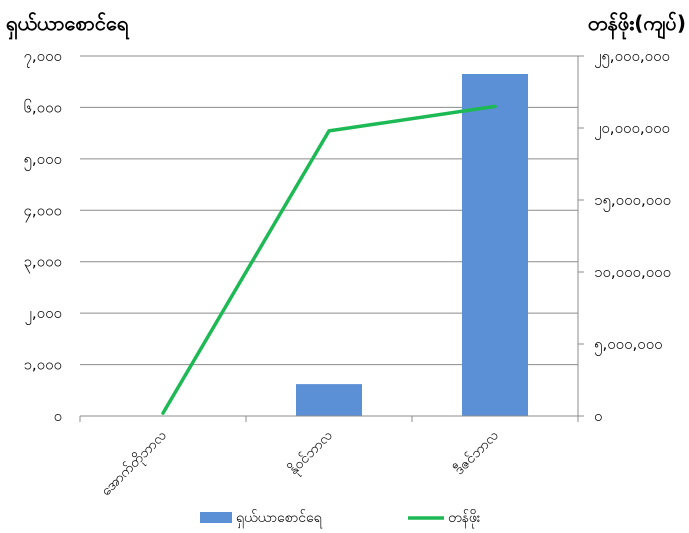 This screenshot has height=533, width=689. What do you see at coordinates (632, 57) in the screenshot?
I see `right-tick-label: ၂၅,၀၀၀,၀၀၀` at bounding box center [632, 57].